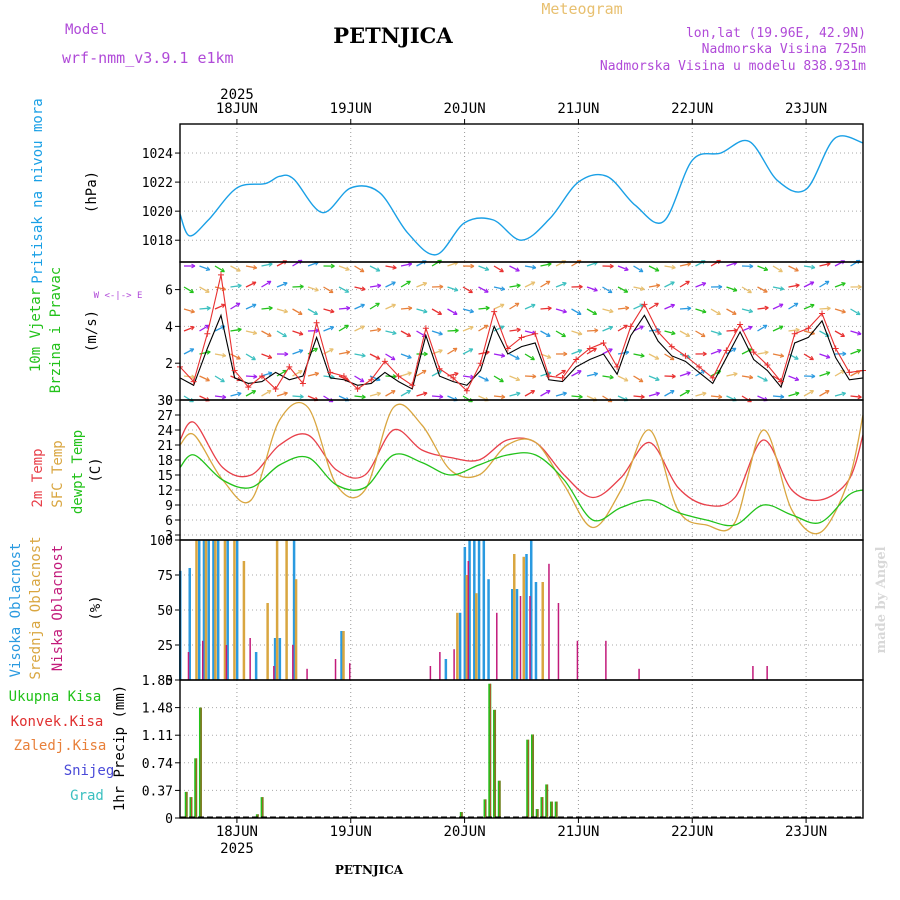  What do you see at coordinates (473, 610) in the screenshot?
I see `cloud-bars` at bounding box center [473, 610].